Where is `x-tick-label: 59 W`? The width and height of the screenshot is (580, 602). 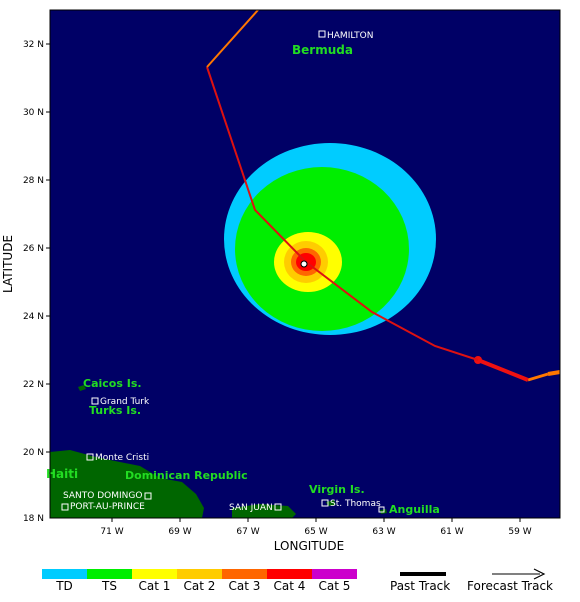
x-tick-label: 59 W is located at coordinates (519, 532).